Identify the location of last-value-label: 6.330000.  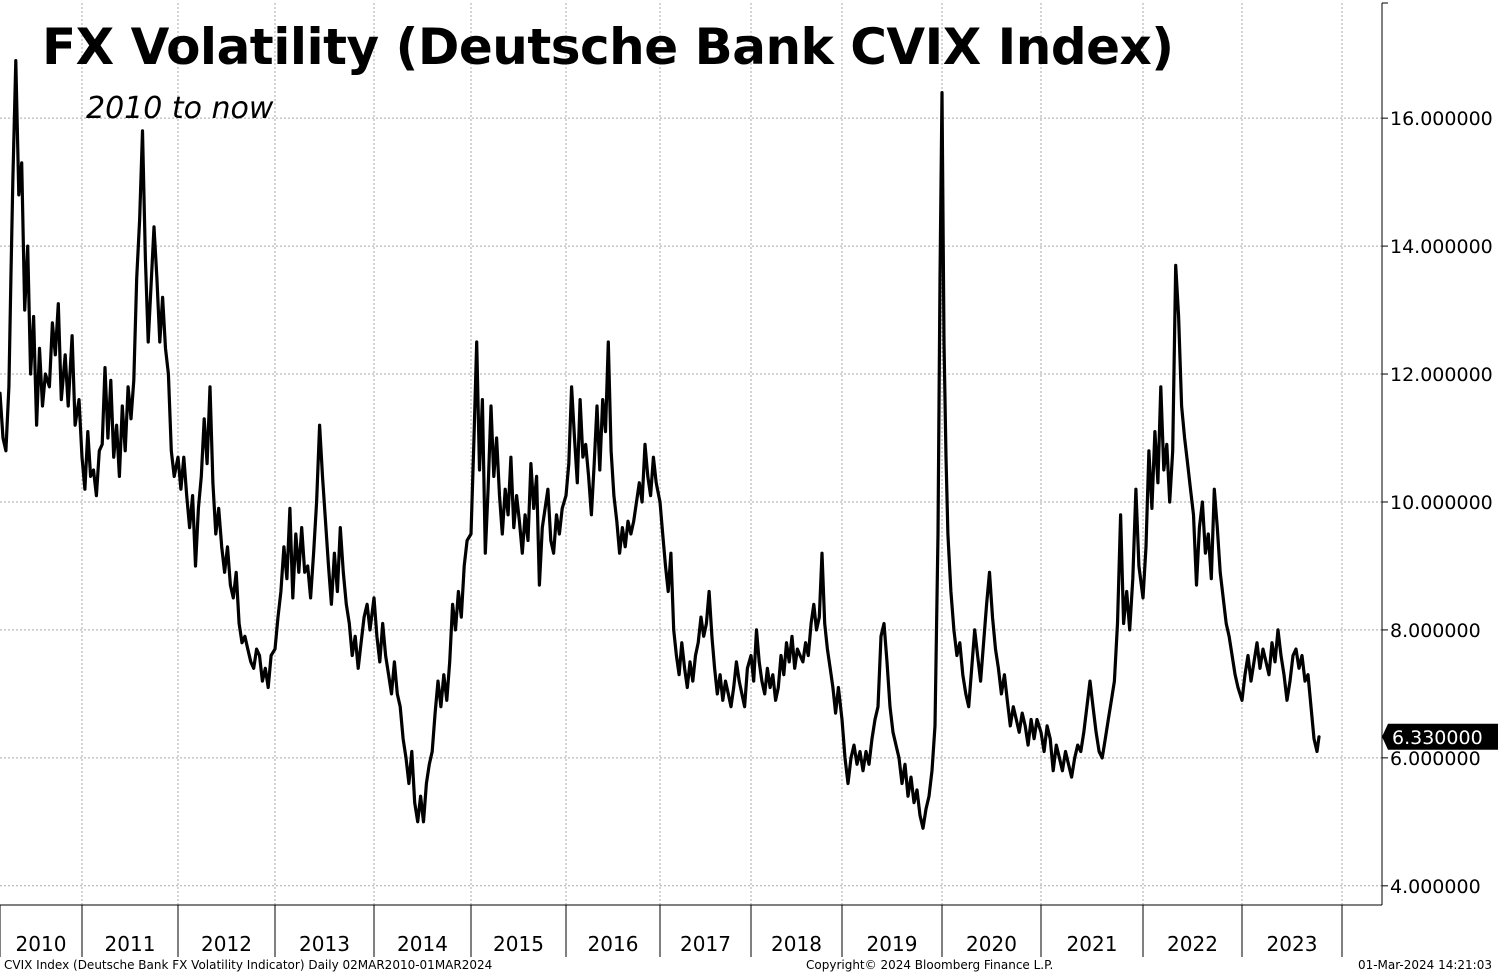
(1437, 738).